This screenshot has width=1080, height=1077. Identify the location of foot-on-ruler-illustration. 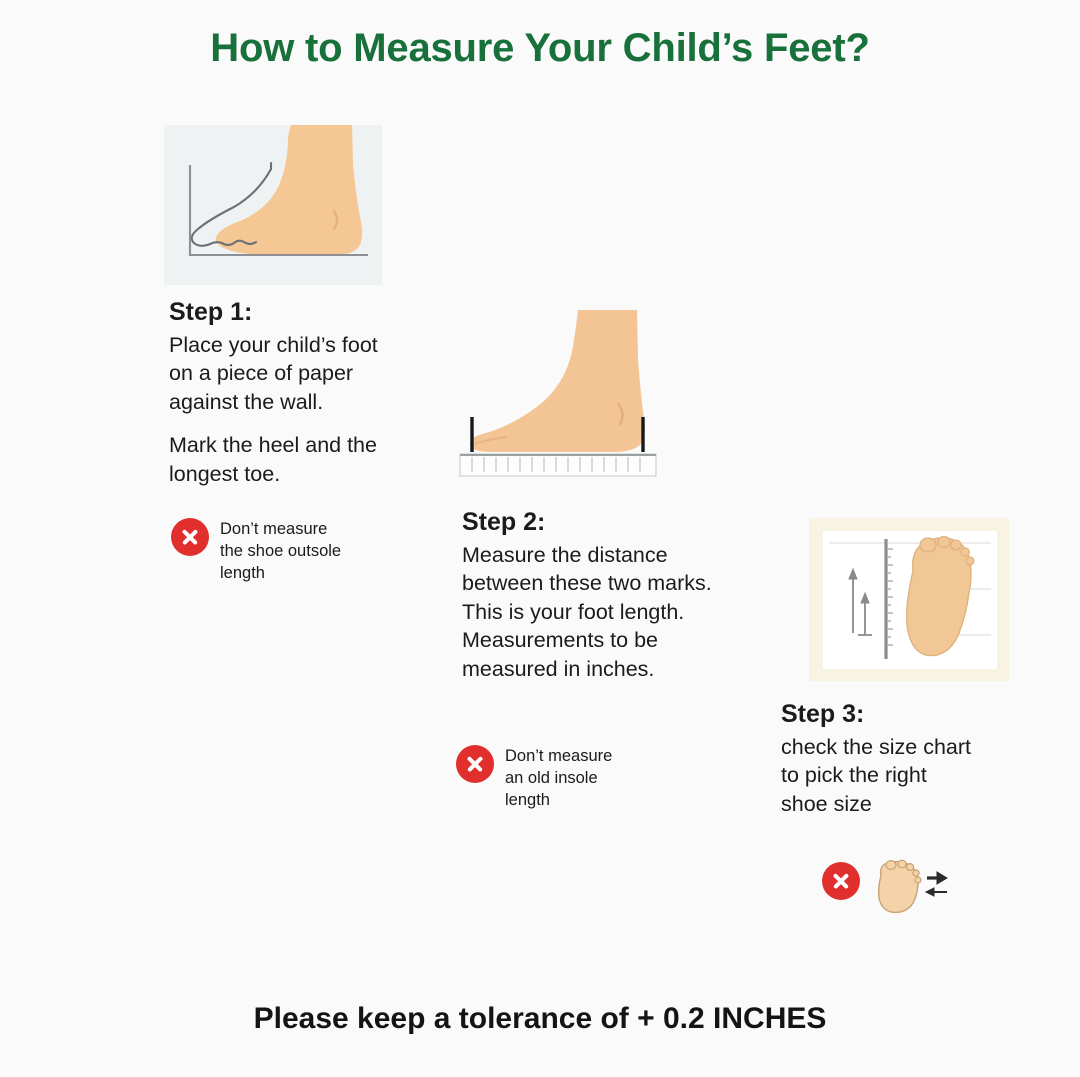
(558, 393).